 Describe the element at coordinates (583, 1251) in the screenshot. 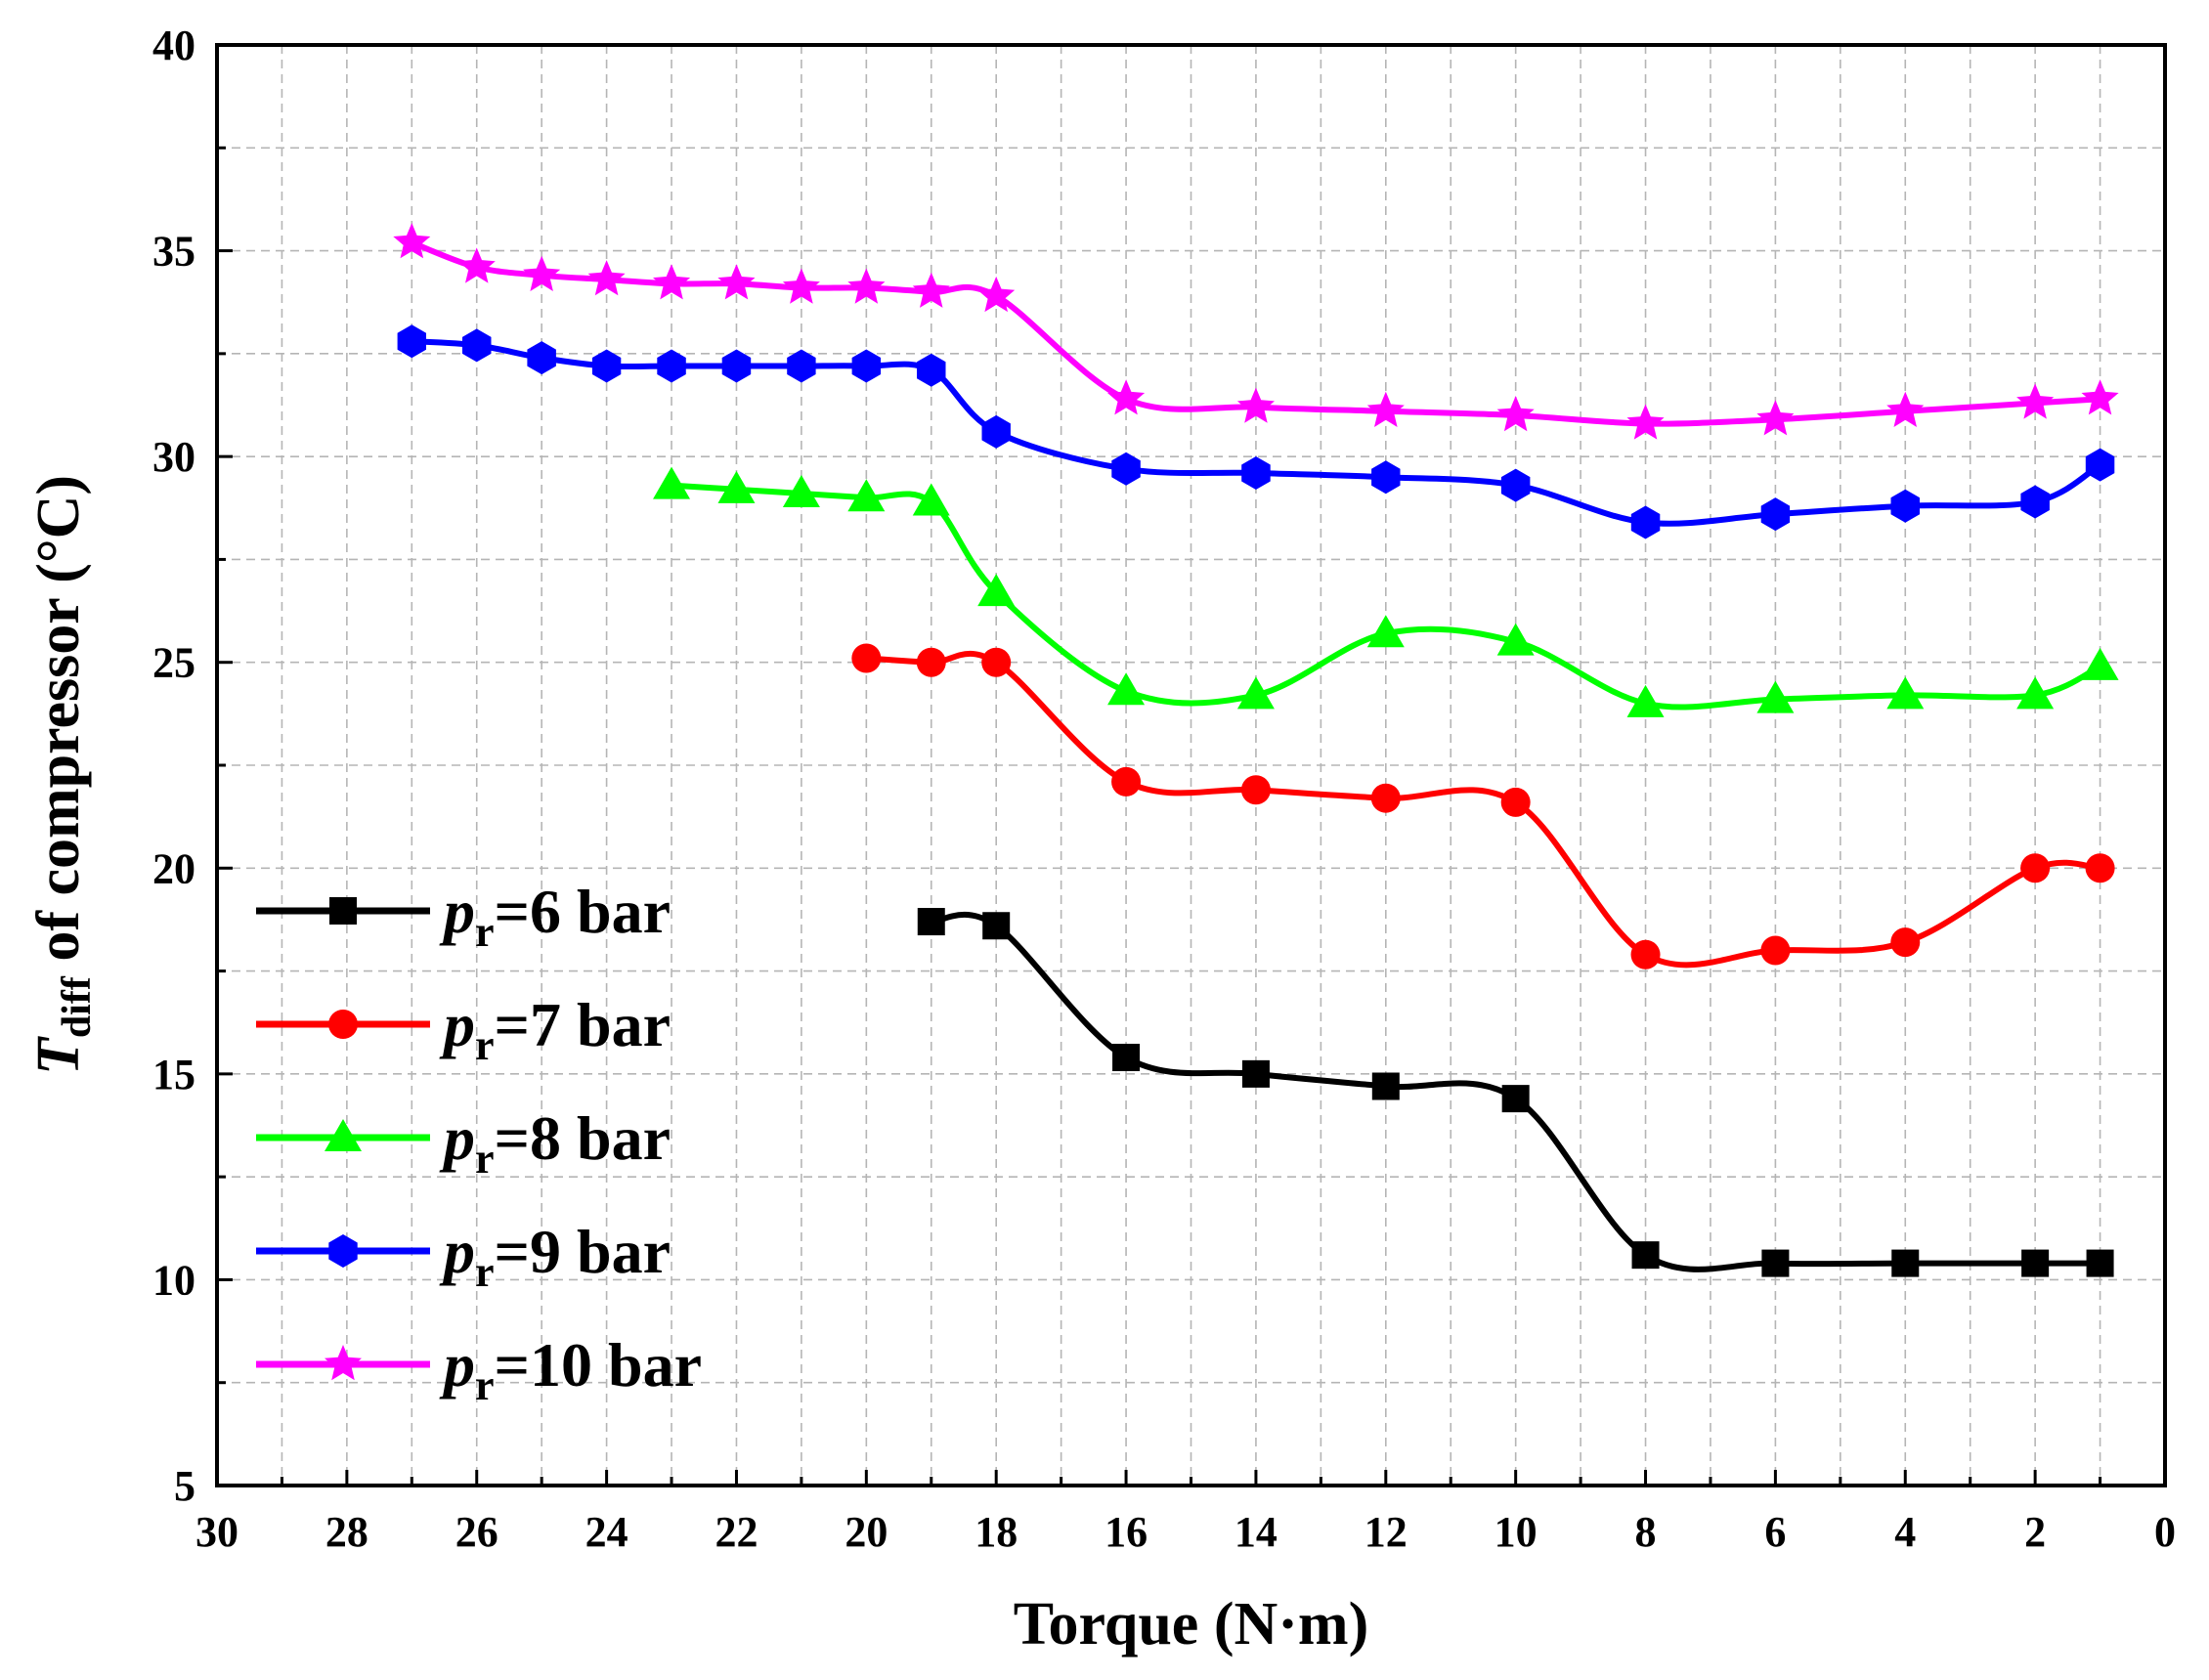

I see `legend-value: =9 bar` at that location.